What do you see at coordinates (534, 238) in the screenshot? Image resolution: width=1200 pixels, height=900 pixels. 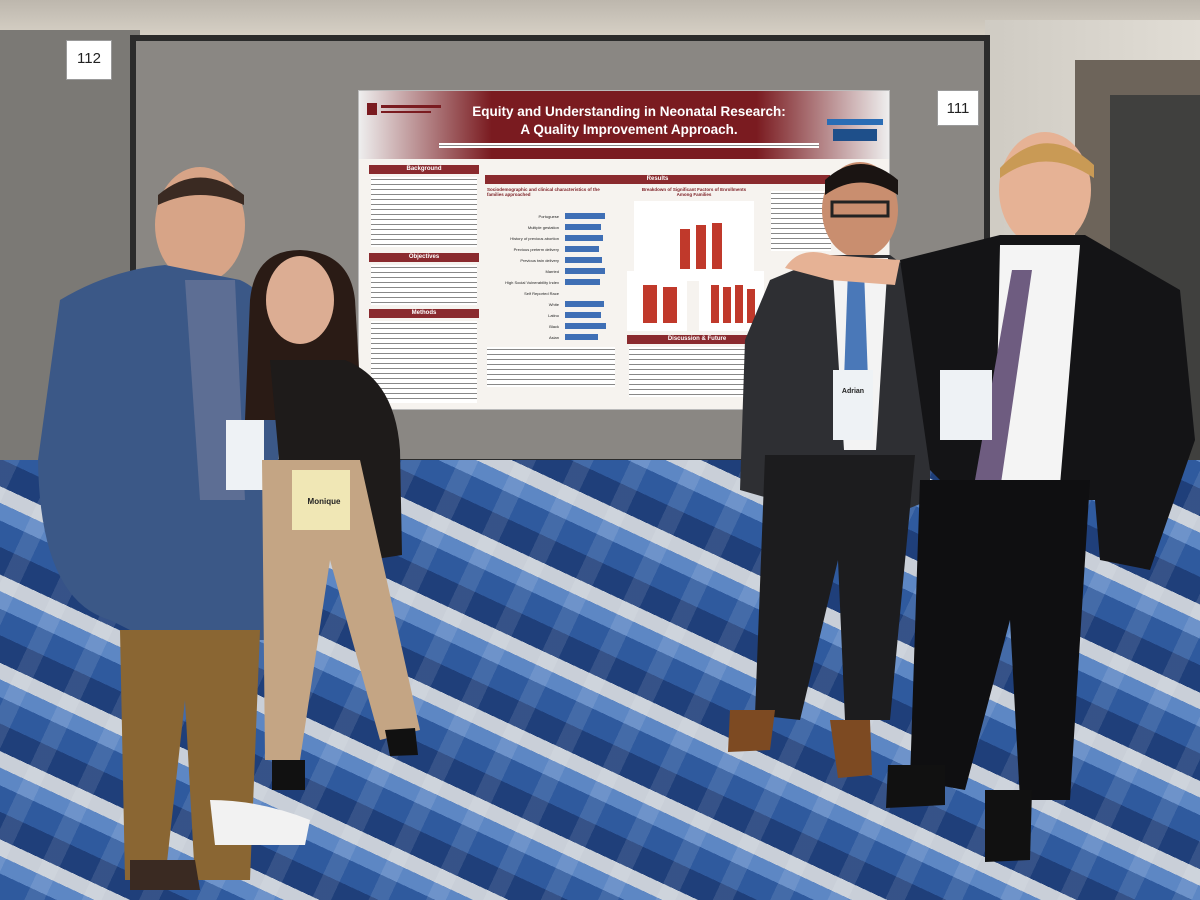 I see `row-label: History of previous abortion` at bounding box center [534, 238].